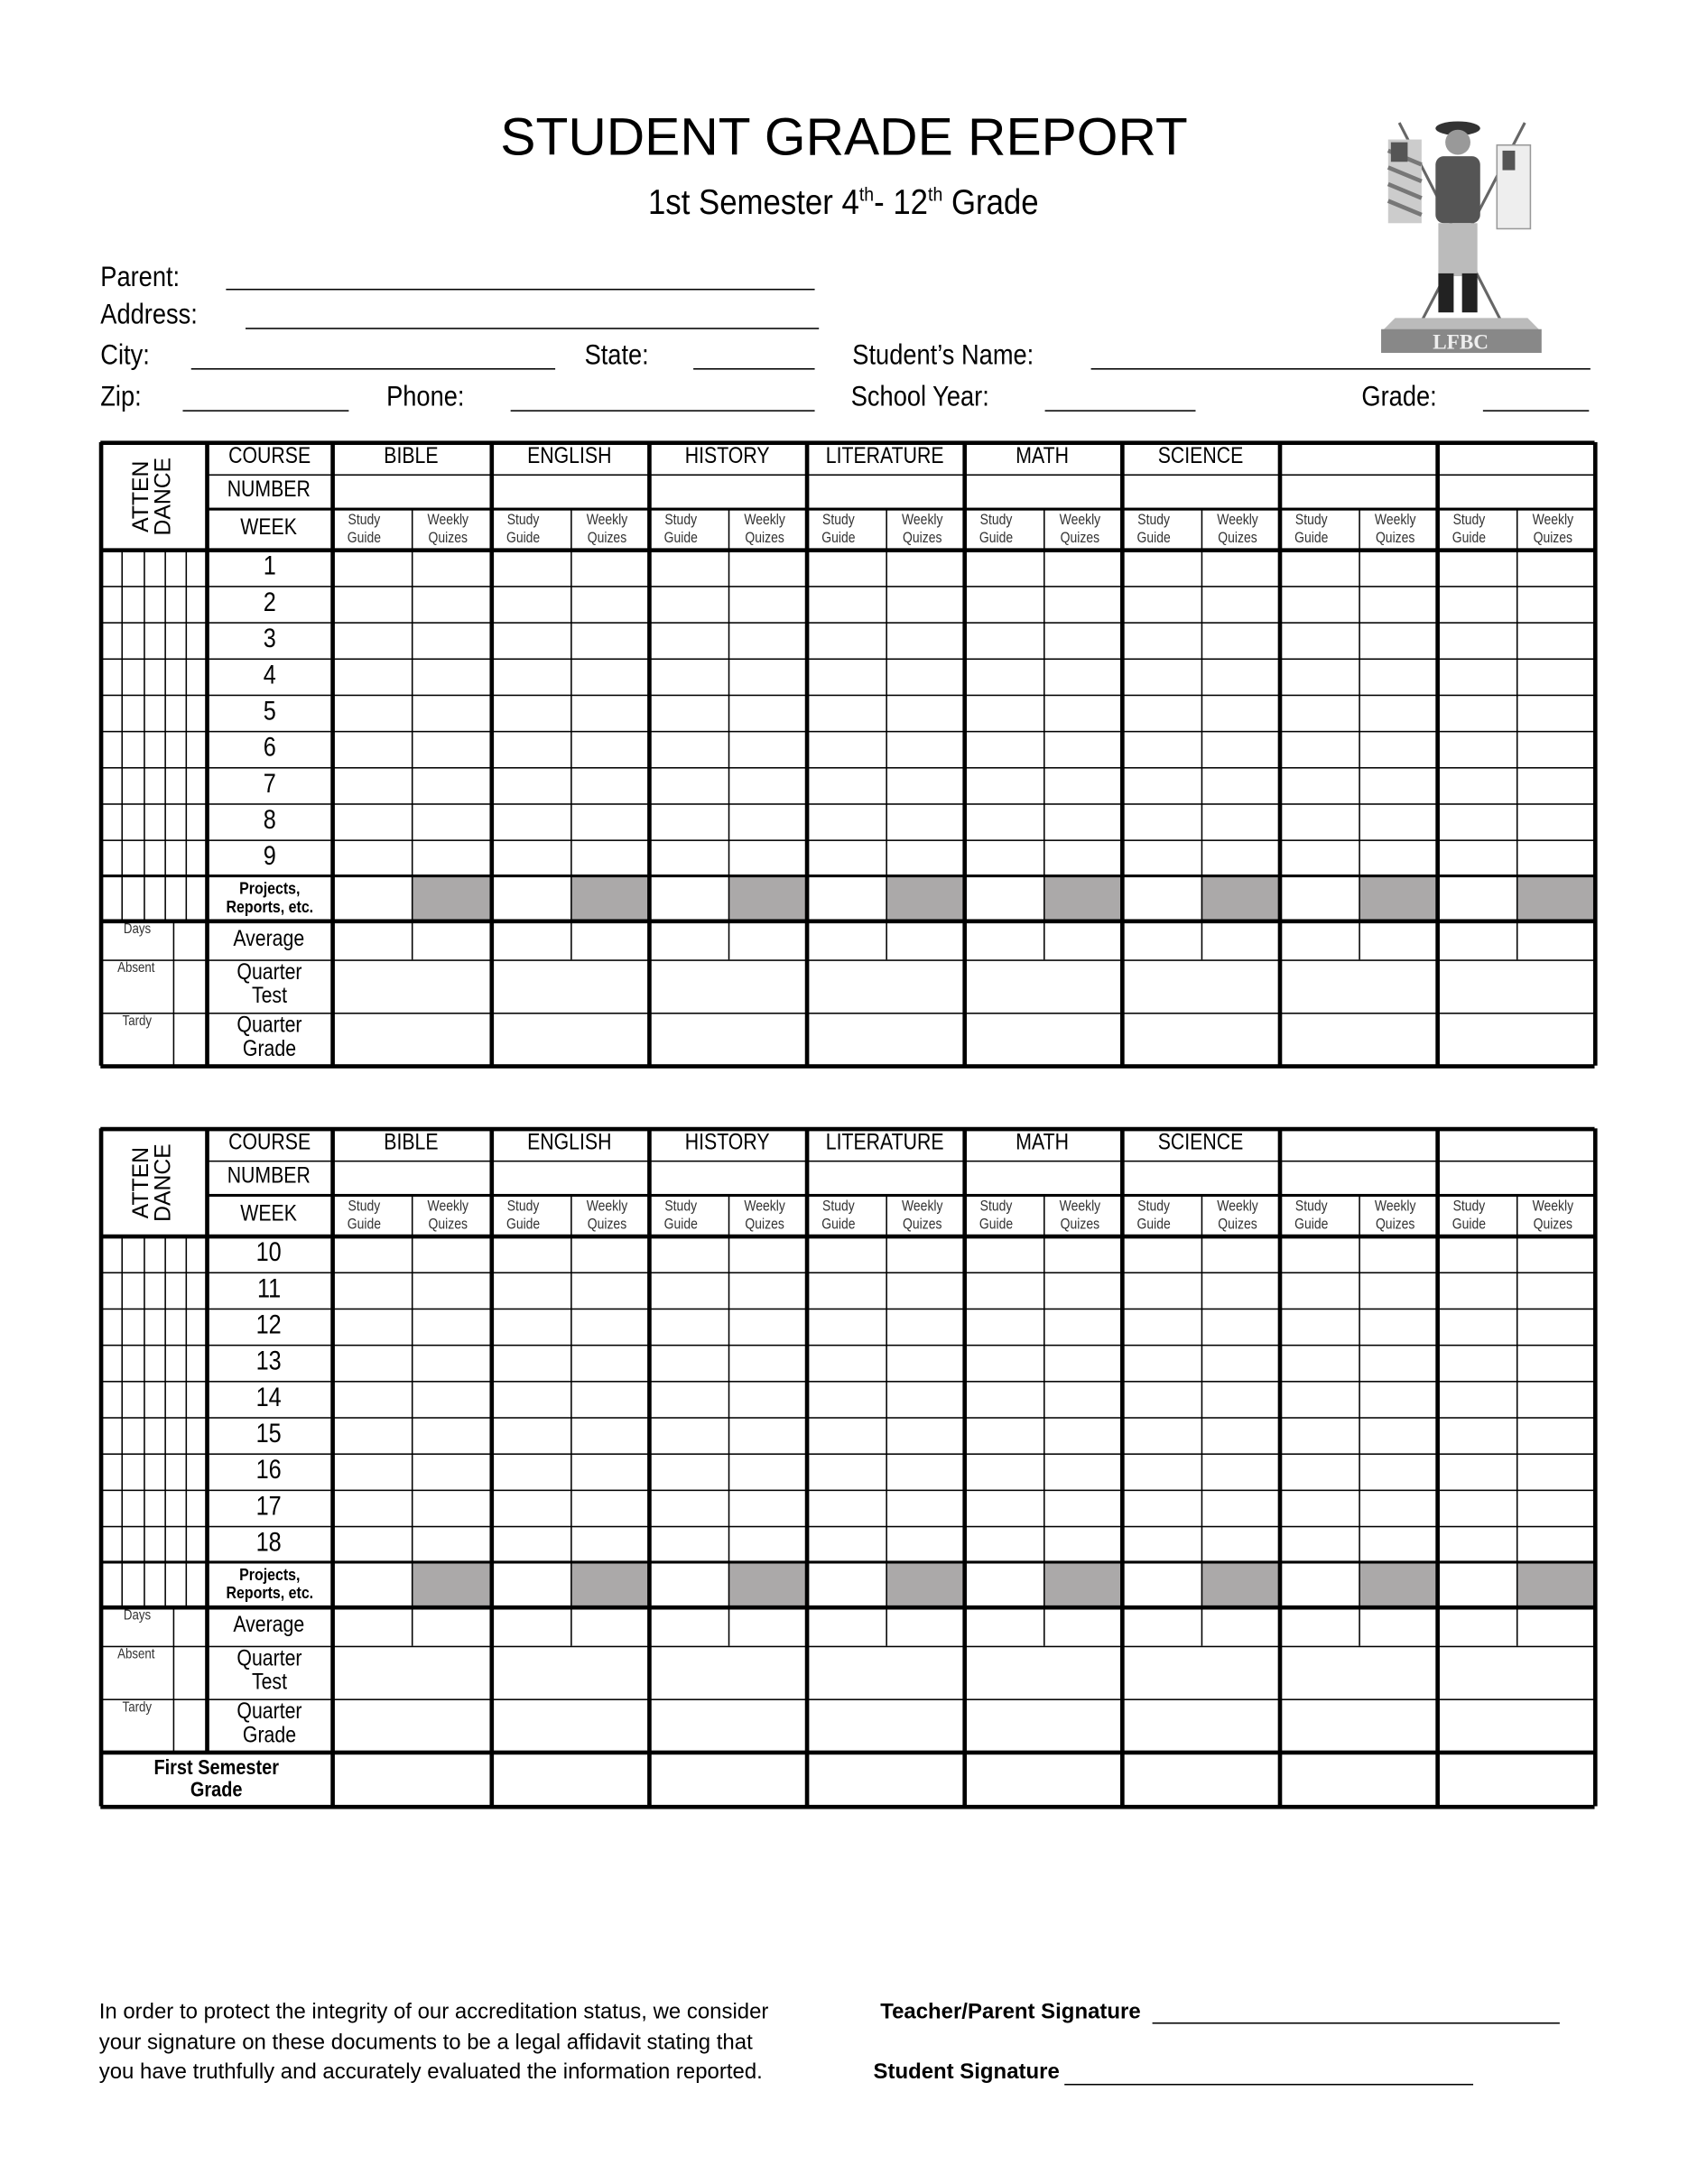  Describe the element at coordinates (1010, 2012) in the screenshot. I see `teacher-signature-label: Teacher/Parent Signature` at that location.